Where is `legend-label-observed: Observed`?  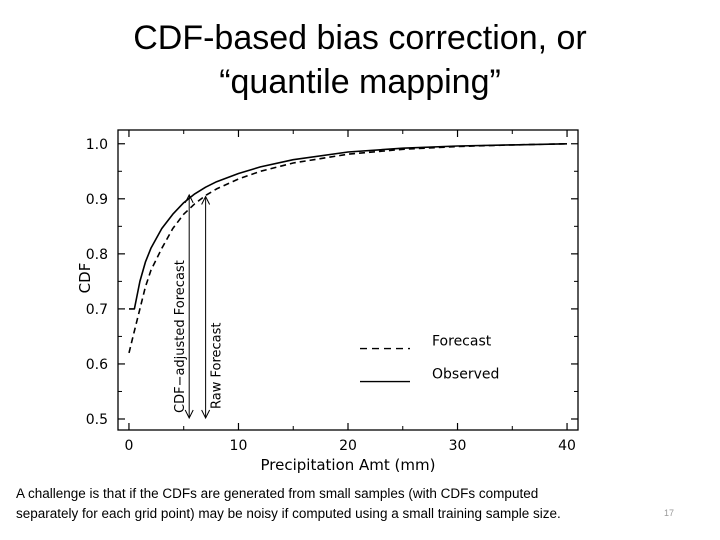
legend-label-observed: Observed is located at coordinates (465, 375).